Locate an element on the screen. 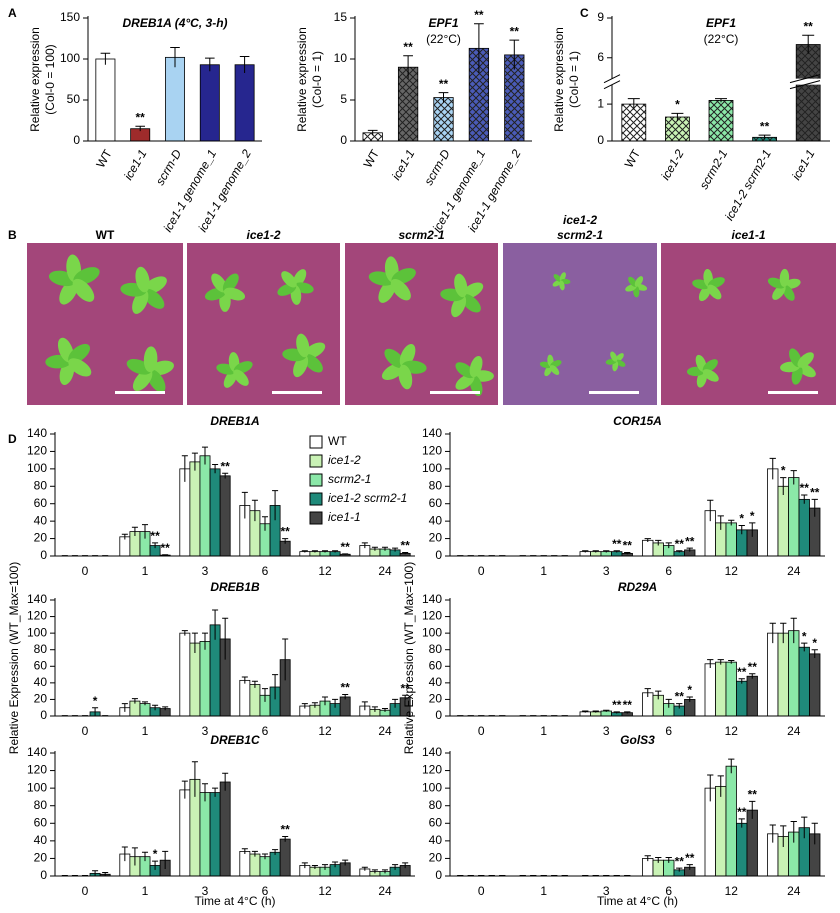 The width and height of the screenshot is (840, 913). y-tick-label: 120 is located at coordinates (37, 451).